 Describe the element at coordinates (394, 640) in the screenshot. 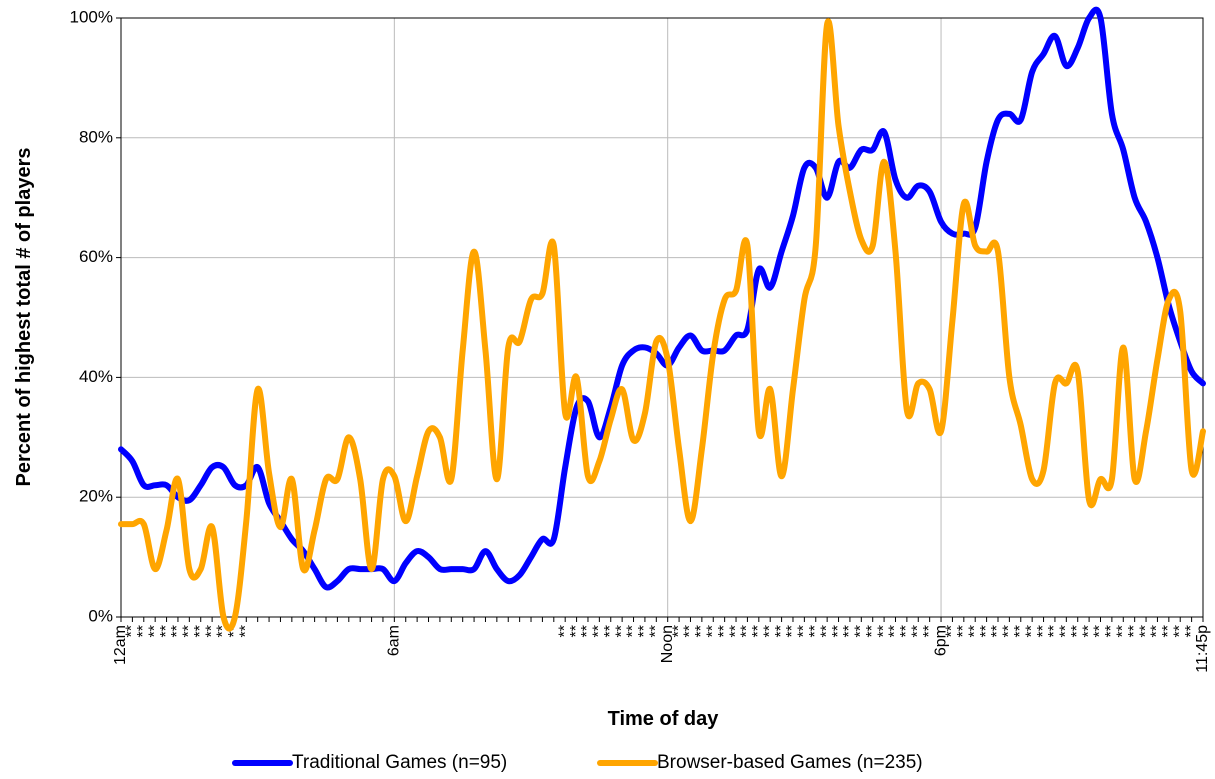

I see `x-tick-label: 6am` at that location.